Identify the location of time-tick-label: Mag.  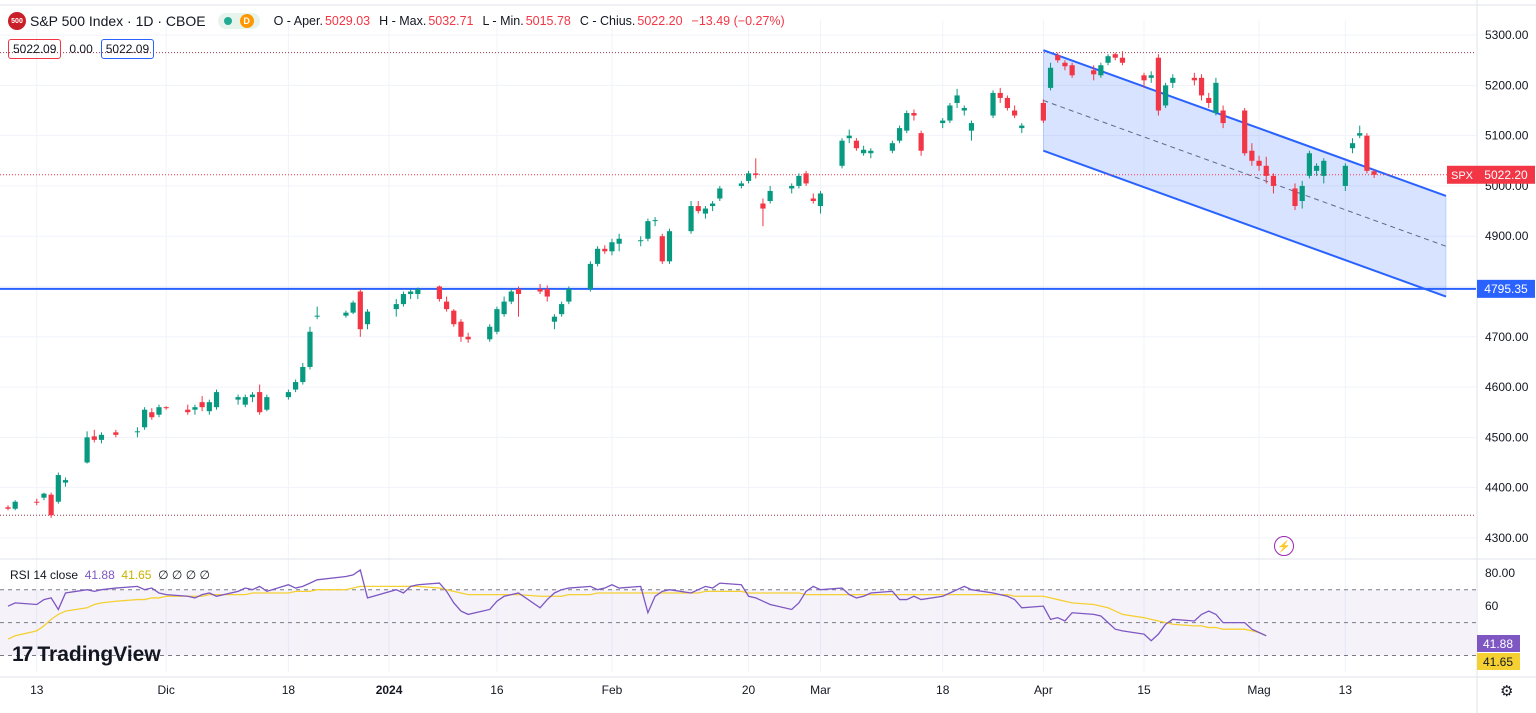
(1258, 690).